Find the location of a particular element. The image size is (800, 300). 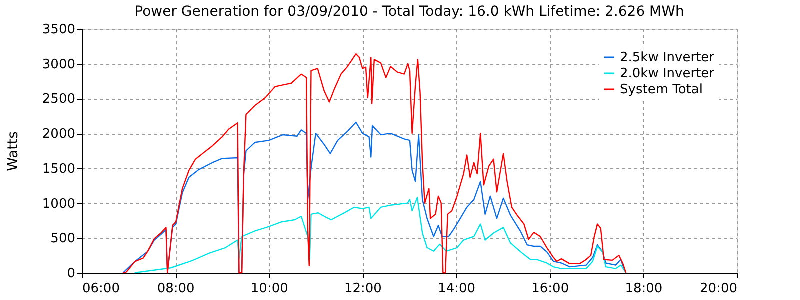

y-tick-label: 2000 is located at coordinates (59, 134).